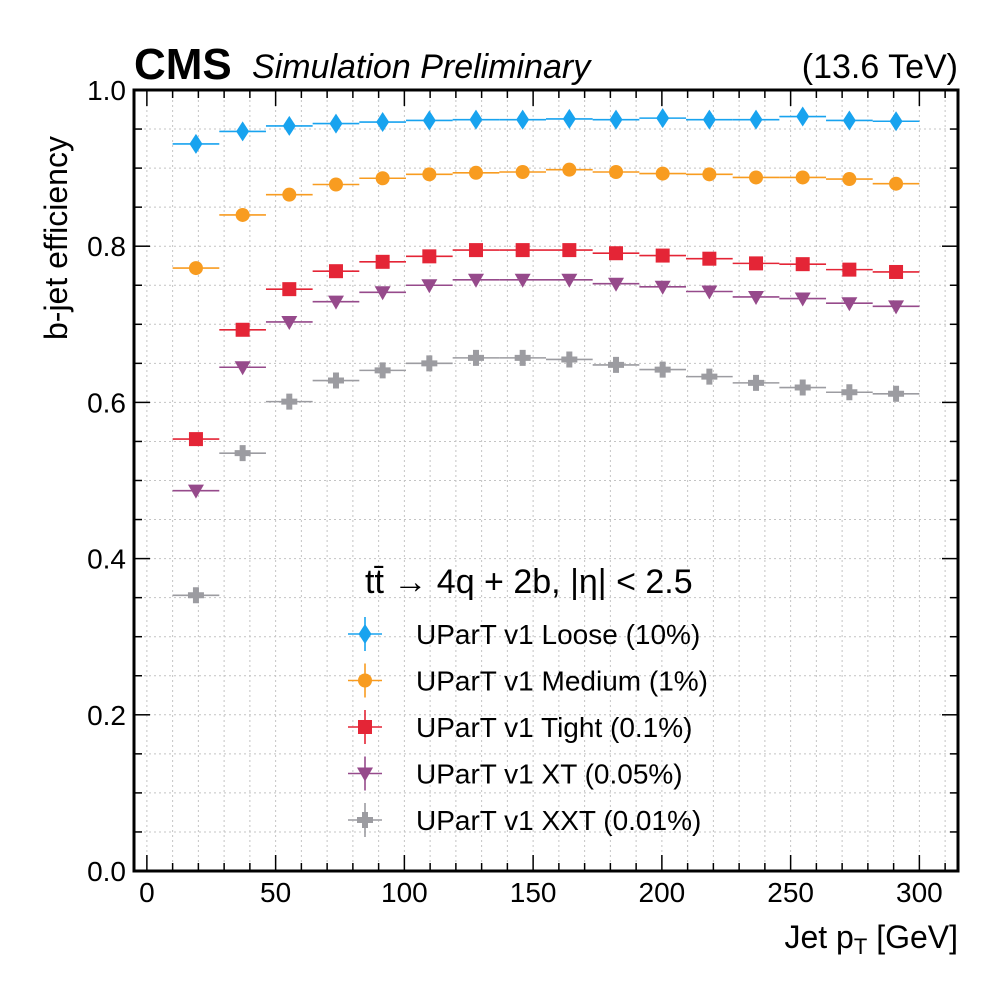 The width and height of the screenshot is (1000, 1000). What do you see at coordinates (790, 892) in the screenshot?
I see `x-tick-label: 250` at bounding box center [790, 892].